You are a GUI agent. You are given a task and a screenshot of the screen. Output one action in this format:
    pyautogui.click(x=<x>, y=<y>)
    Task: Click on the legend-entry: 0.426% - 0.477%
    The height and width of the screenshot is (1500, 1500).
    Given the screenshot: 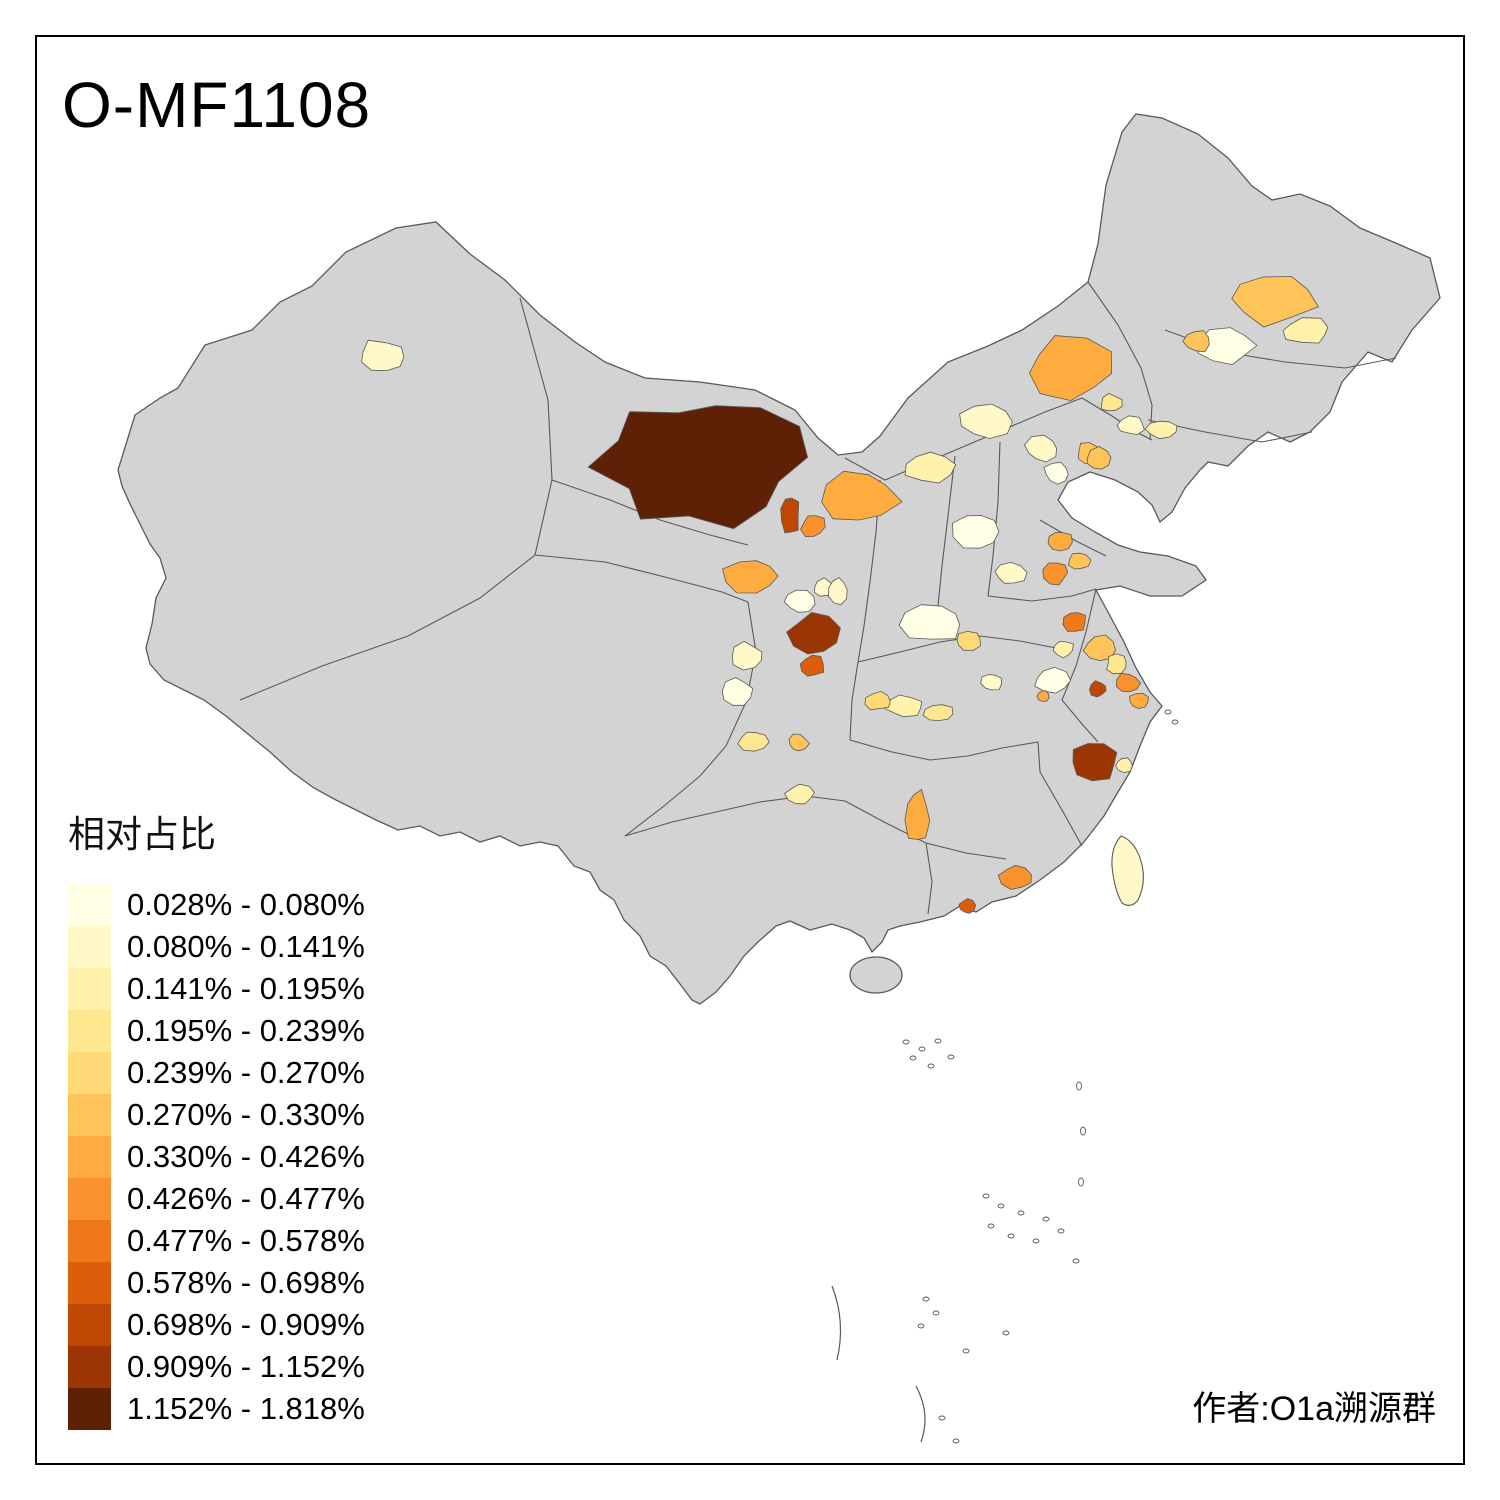 What is the action you would take?
    pyautogui.click(x=216, y=1199)
    